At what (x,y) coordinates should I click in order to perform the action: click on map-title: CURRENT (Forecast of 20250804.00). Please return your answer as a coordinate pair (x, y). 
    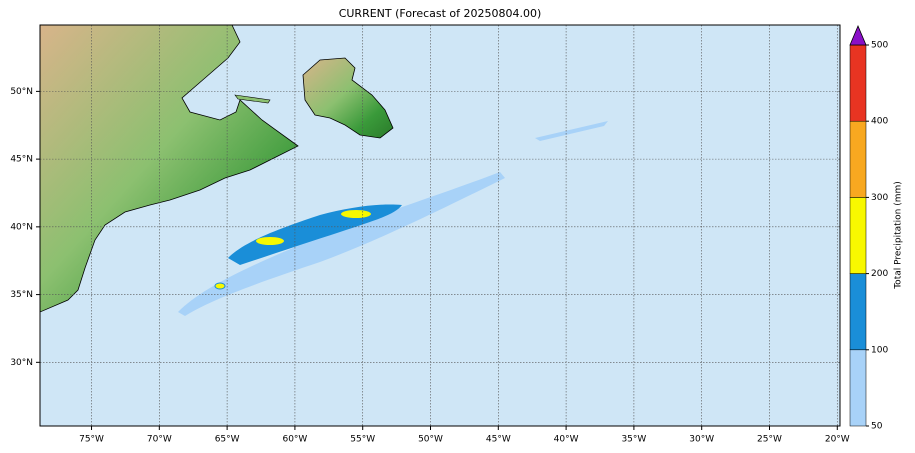
    Looking at the image, I should click on (440, 13).